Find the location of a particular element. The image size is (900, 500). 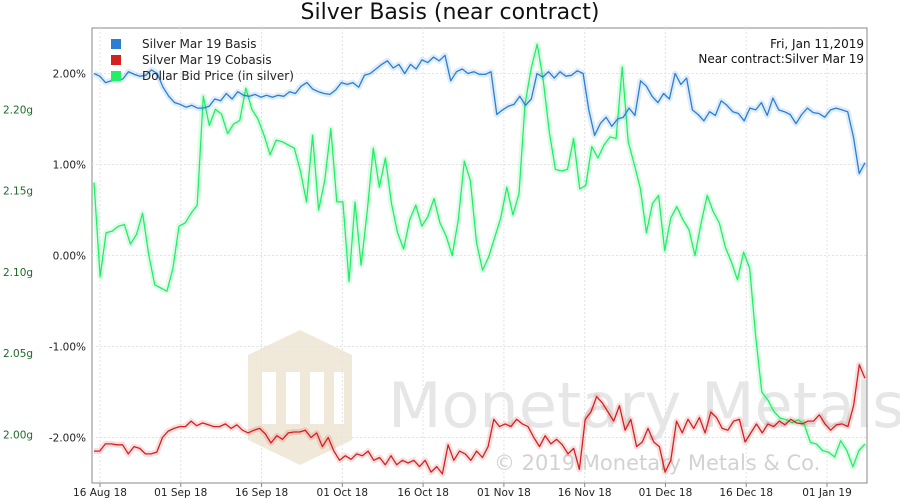

x-tick-label: 01 Sep 18 is located at coordinates (180, 493).